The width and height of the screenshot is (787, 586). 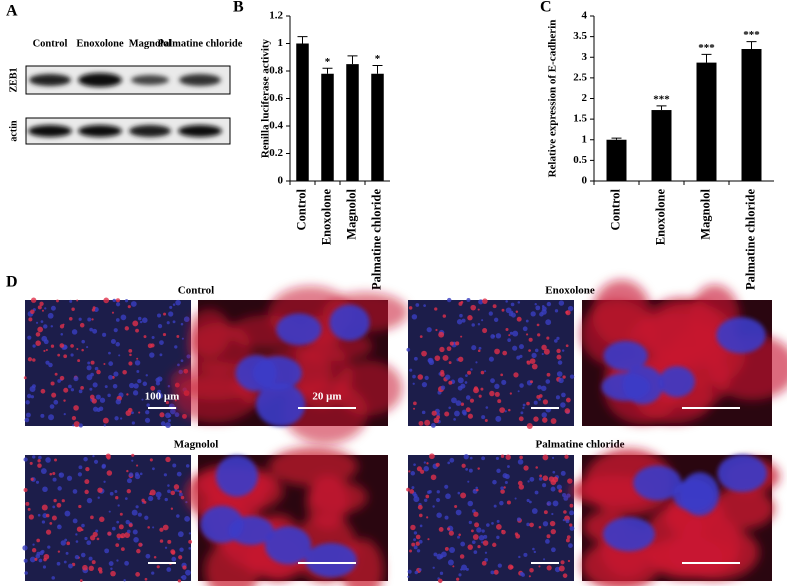 I want to click on y-tick-label: 3, so click(x=585, y=57).